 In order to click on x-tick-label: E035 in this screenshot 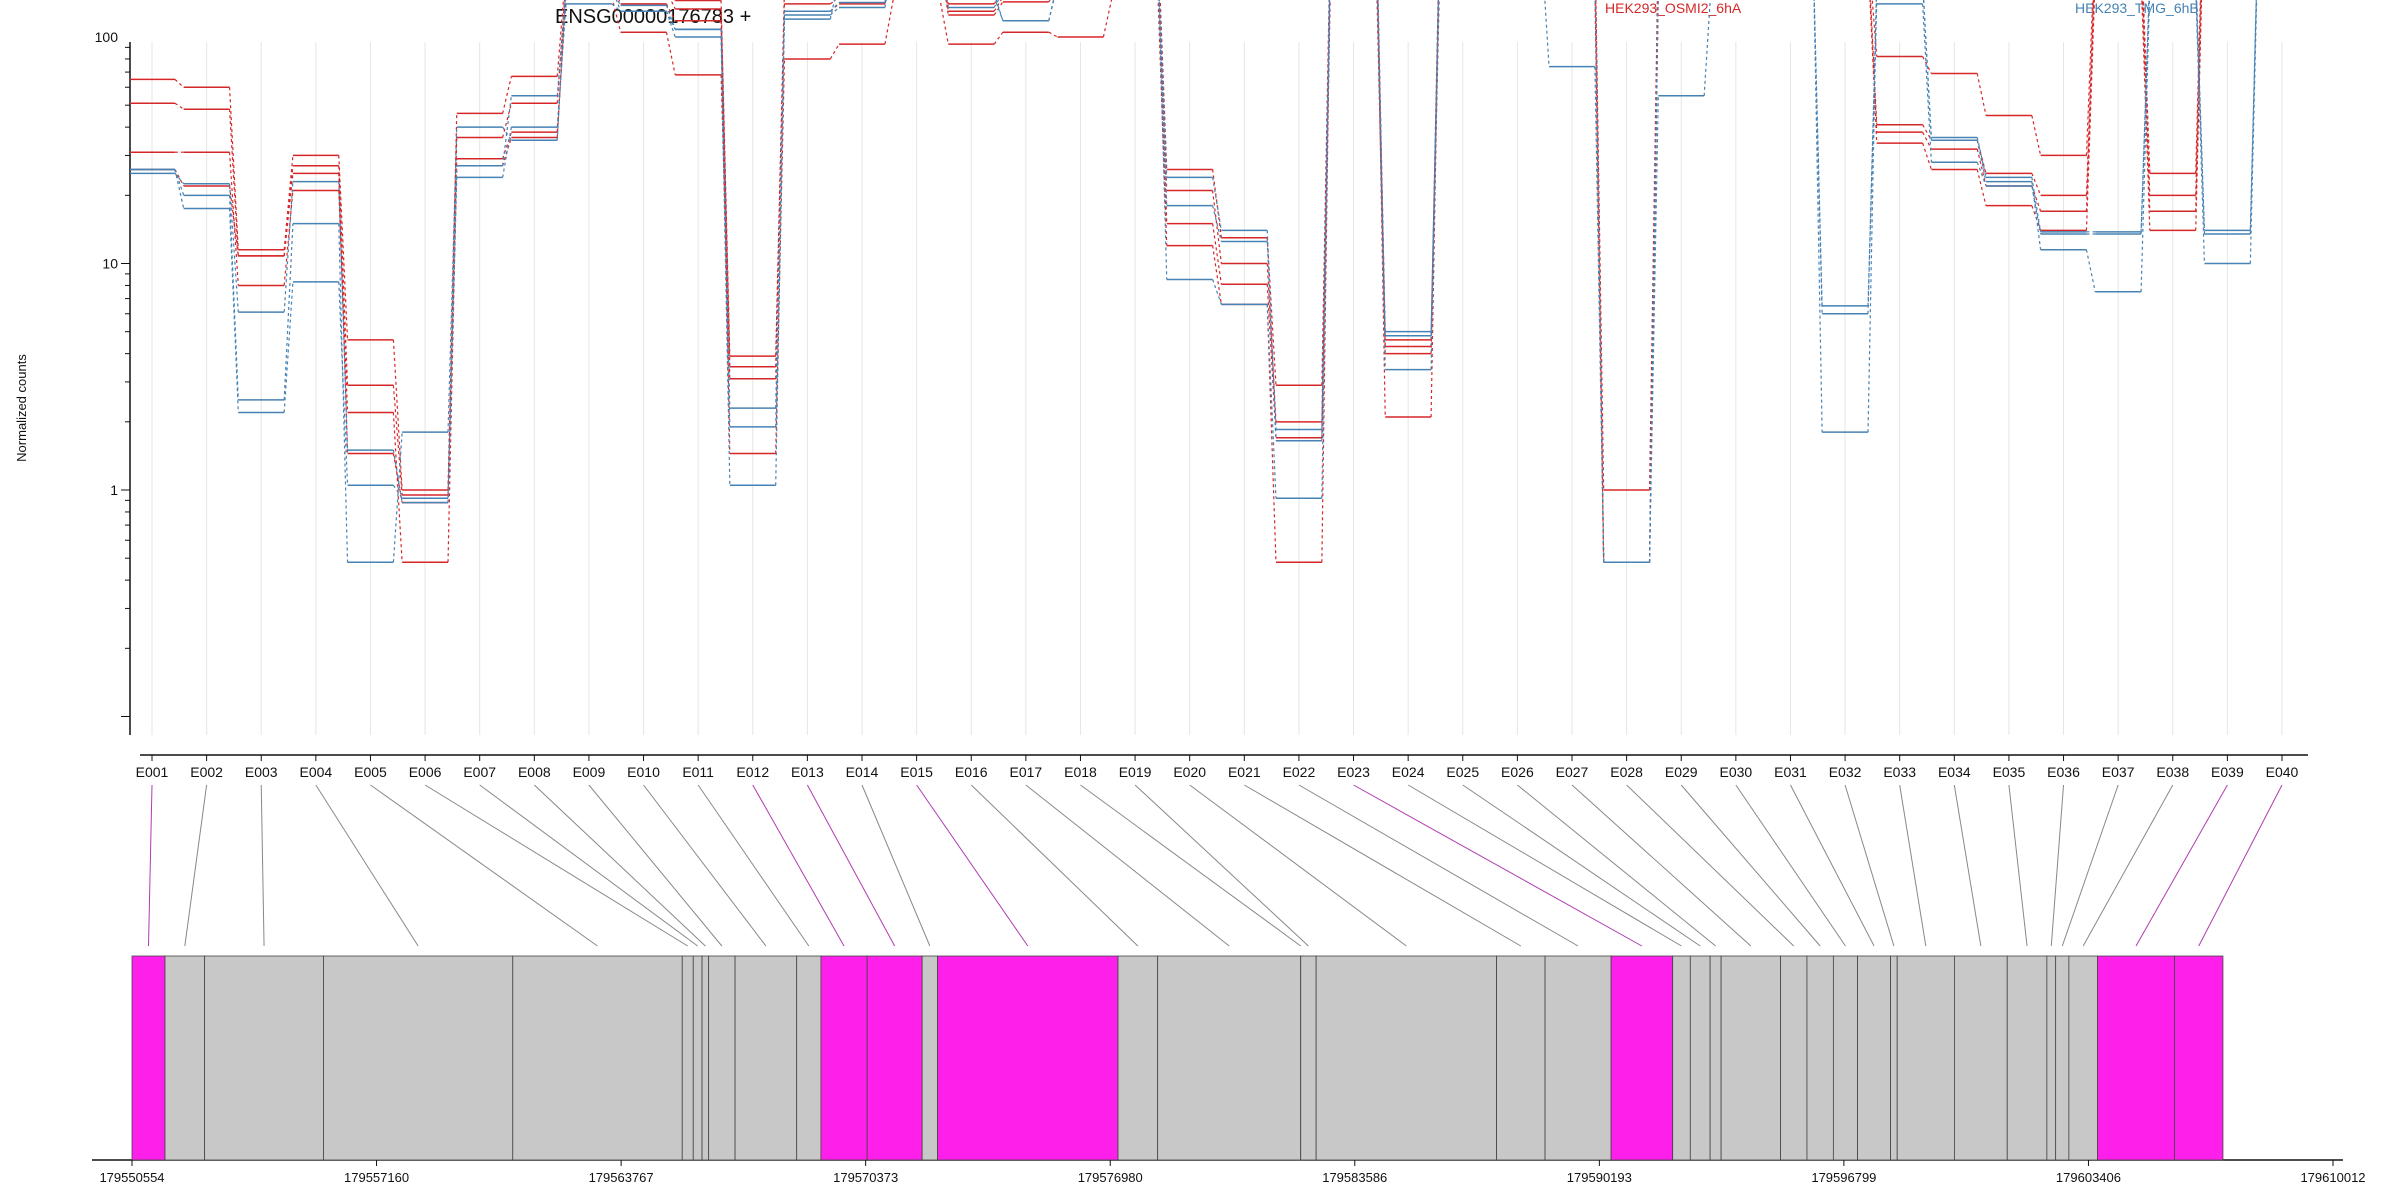, I will do `click(2009, 772)`.